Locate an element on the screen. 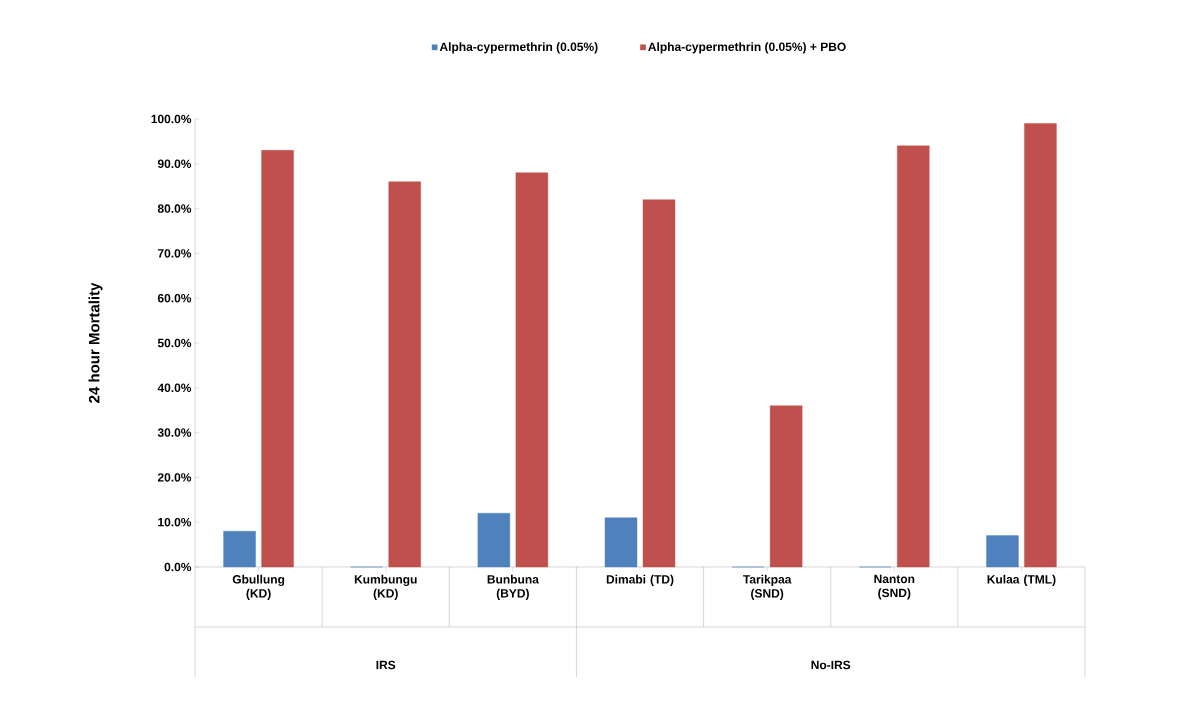  y-tick-label: 70.0% is located at coordinates (174, 253).